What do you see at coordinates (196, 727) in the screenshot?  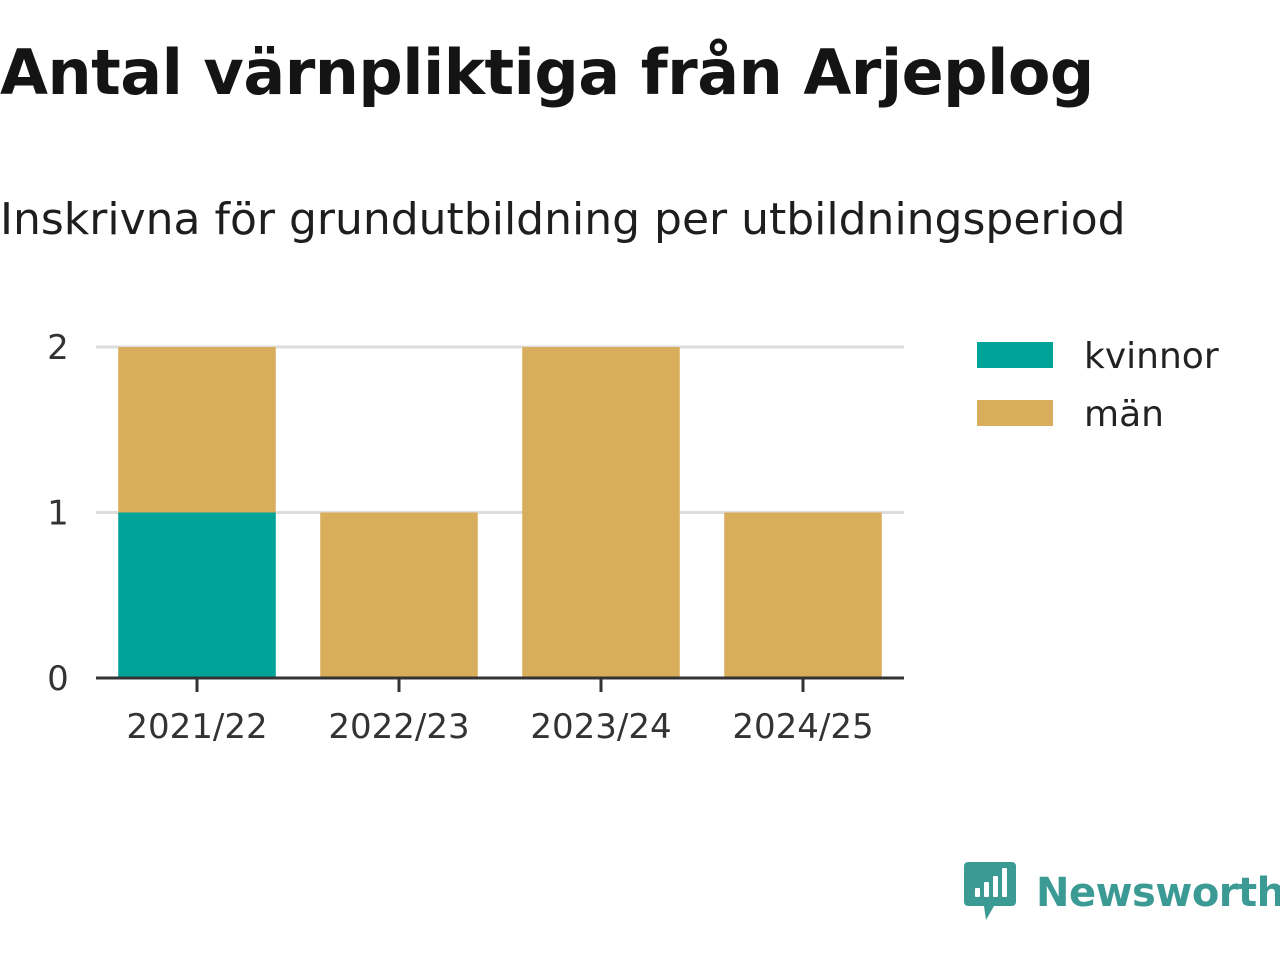 I see `x-tick-label: 2021/22` at bounding box center [196, 727].